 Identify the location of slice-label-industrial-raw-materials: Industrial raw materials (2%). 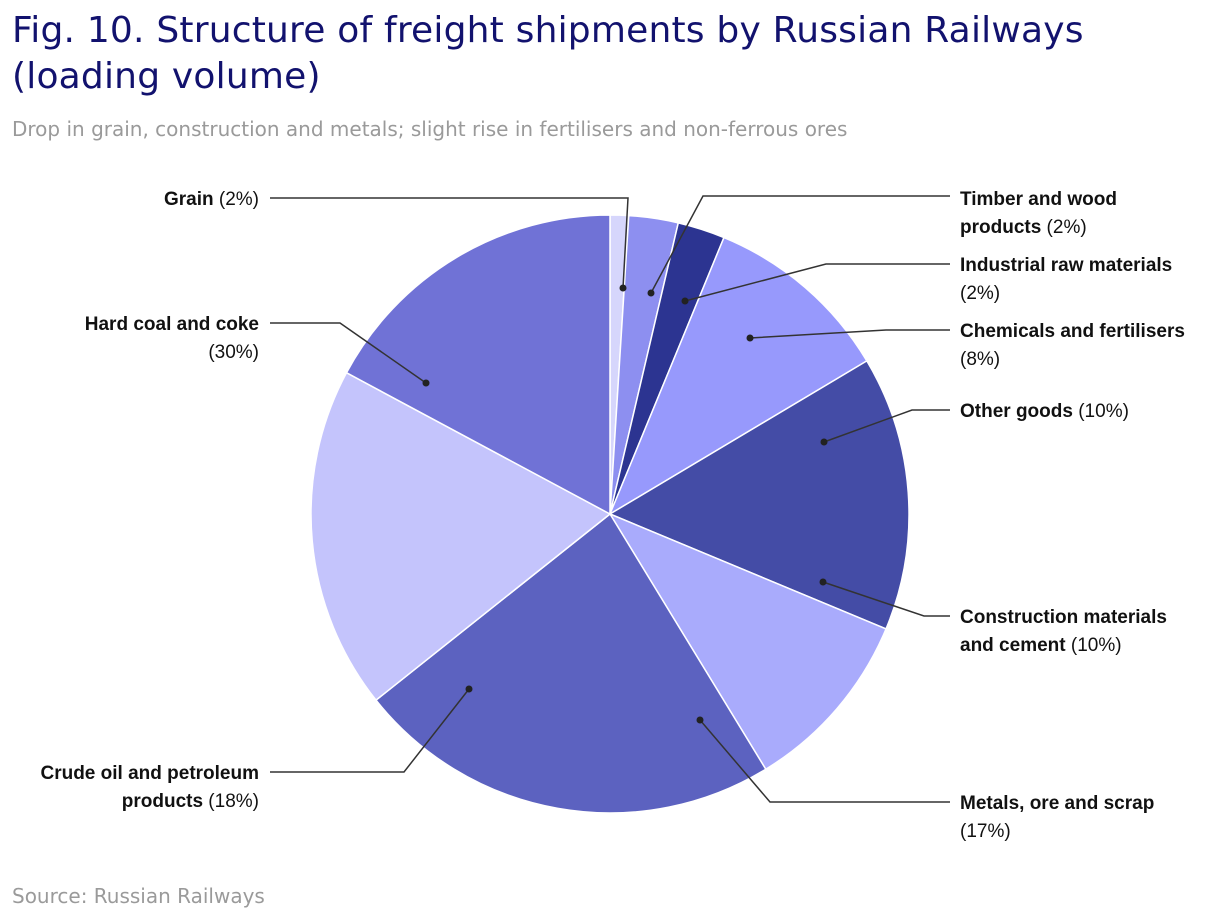
(1066, 279).